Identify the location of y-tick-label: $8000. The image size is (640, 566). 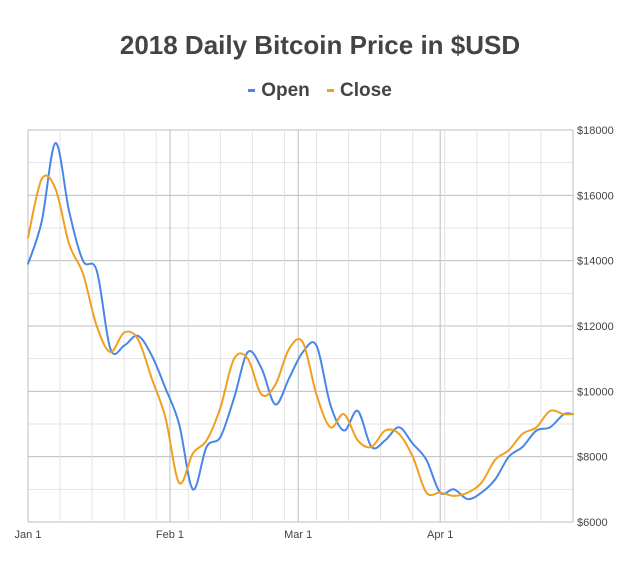
(592, 458).